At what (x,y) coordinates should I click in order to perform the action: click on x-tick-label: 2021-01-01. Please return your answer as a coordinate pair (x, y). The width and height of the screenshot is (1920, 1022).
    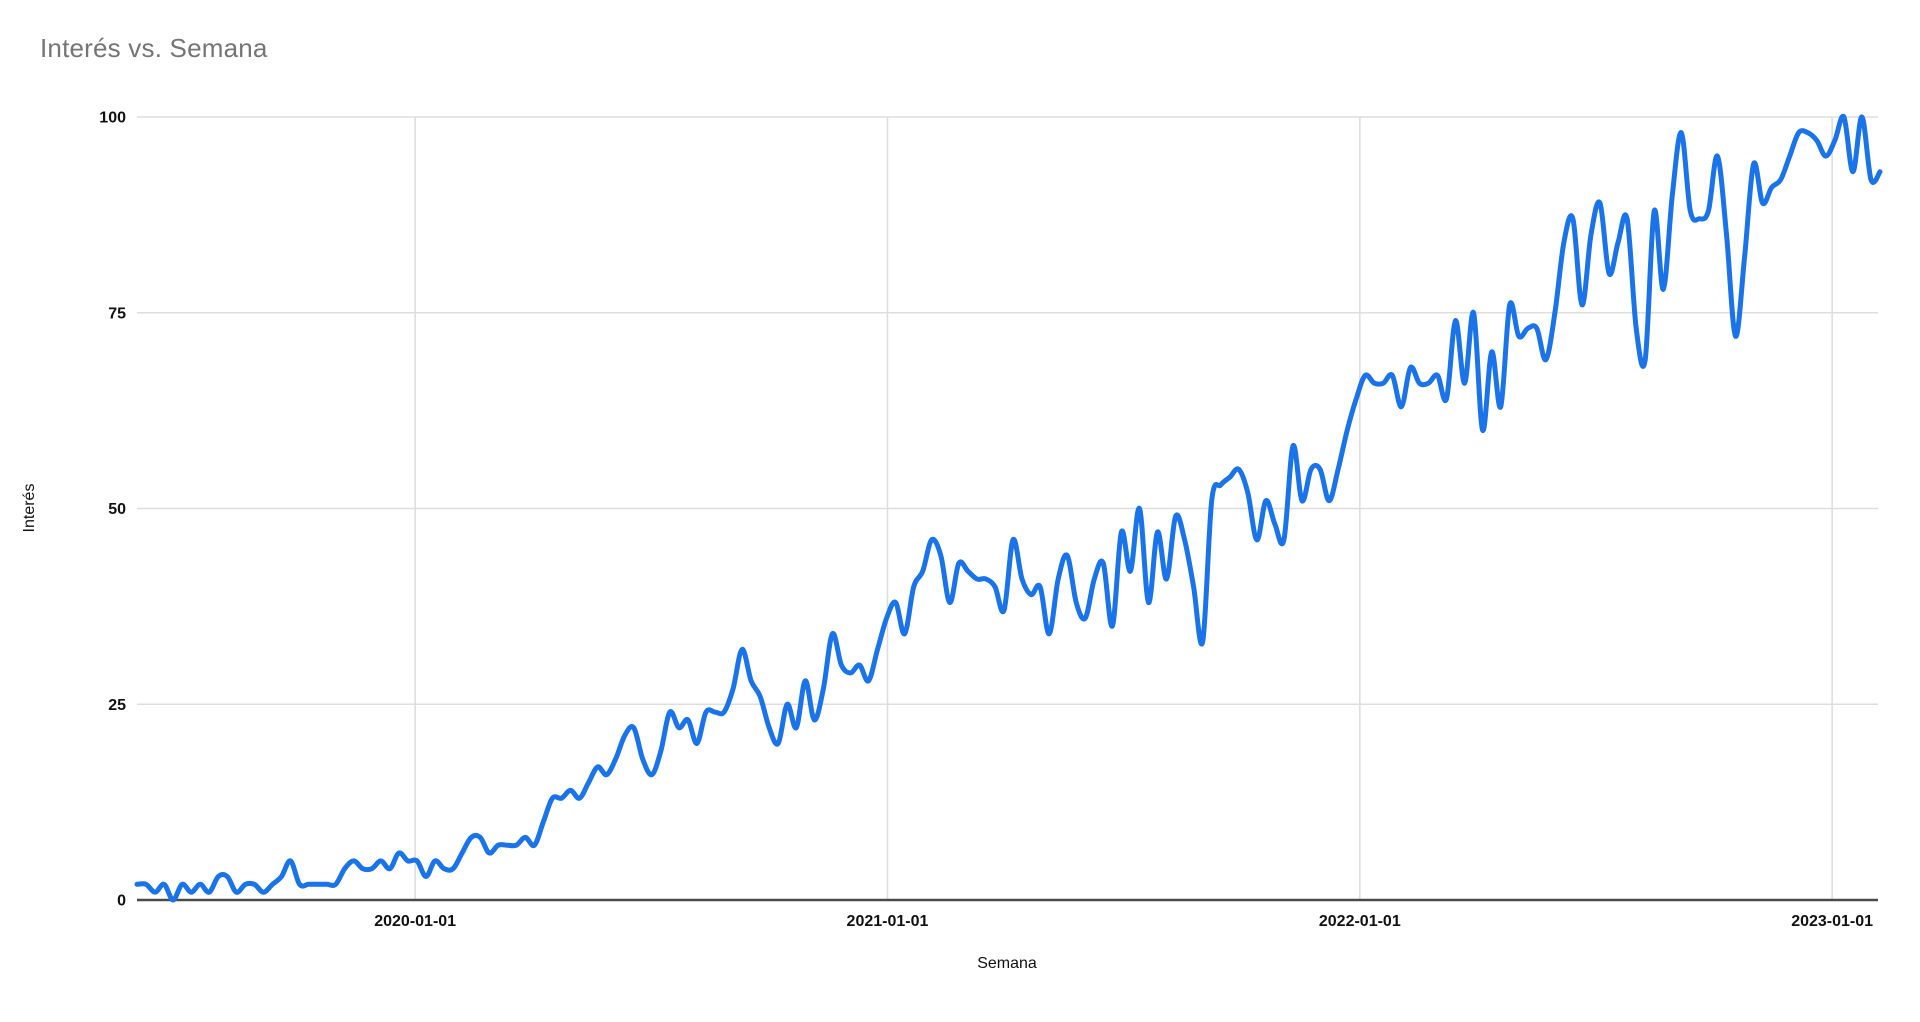
    Looking at the image, I should click on (888, 921).